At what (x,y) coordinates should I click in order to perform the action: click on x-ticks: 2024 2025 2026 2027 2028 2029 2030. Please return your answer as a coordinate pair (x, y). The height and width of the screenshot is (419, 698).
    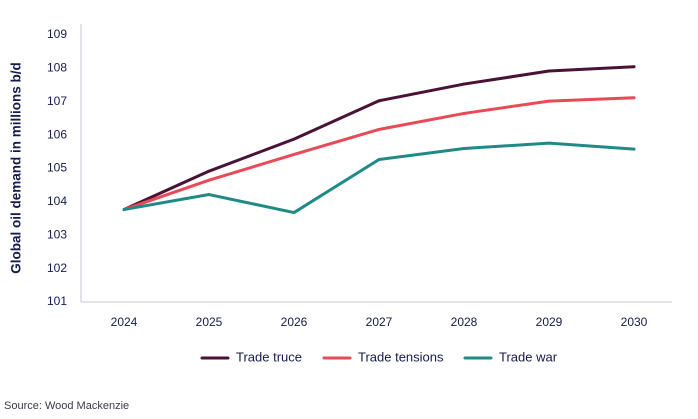
    Looking at the image, I should click on (379, 322).